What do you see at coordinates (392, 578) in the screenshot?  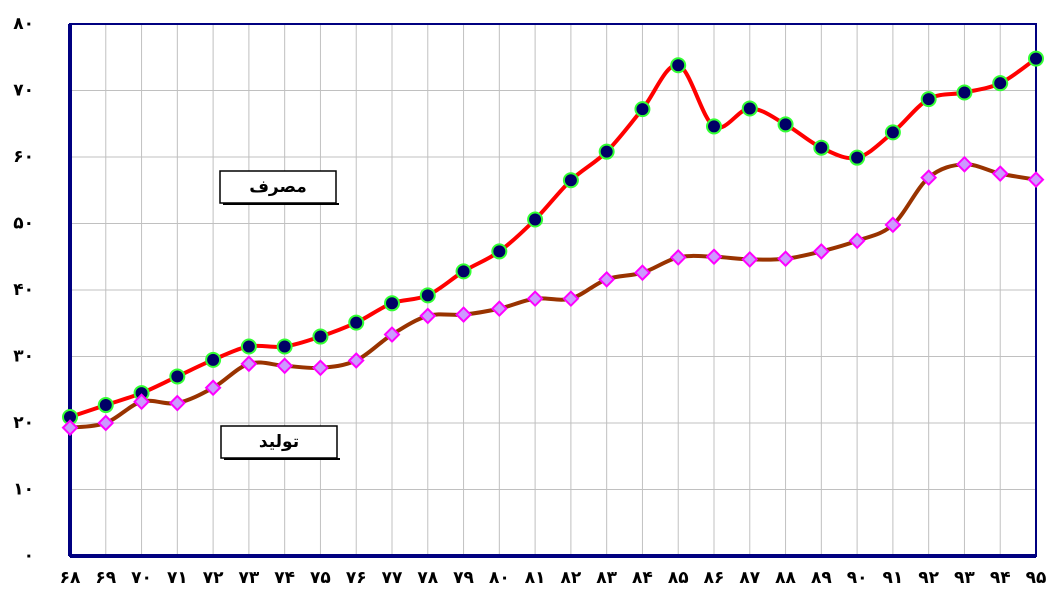 I see `x-tick-label: ۷۷` at bounding box center [392, 578].